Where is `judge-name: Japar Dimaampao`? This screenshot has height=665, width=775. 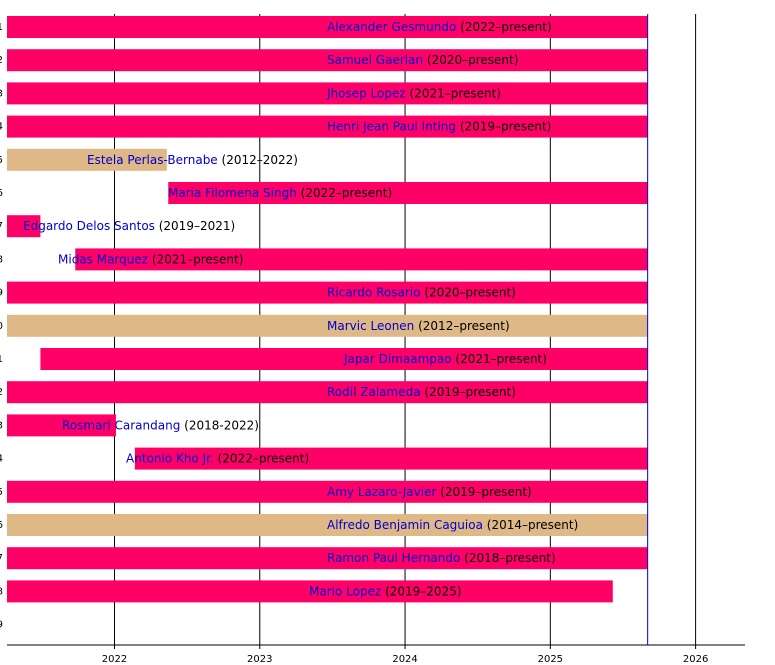 judge-name: Japar Dimaampao is located at coordinates (397, 359).